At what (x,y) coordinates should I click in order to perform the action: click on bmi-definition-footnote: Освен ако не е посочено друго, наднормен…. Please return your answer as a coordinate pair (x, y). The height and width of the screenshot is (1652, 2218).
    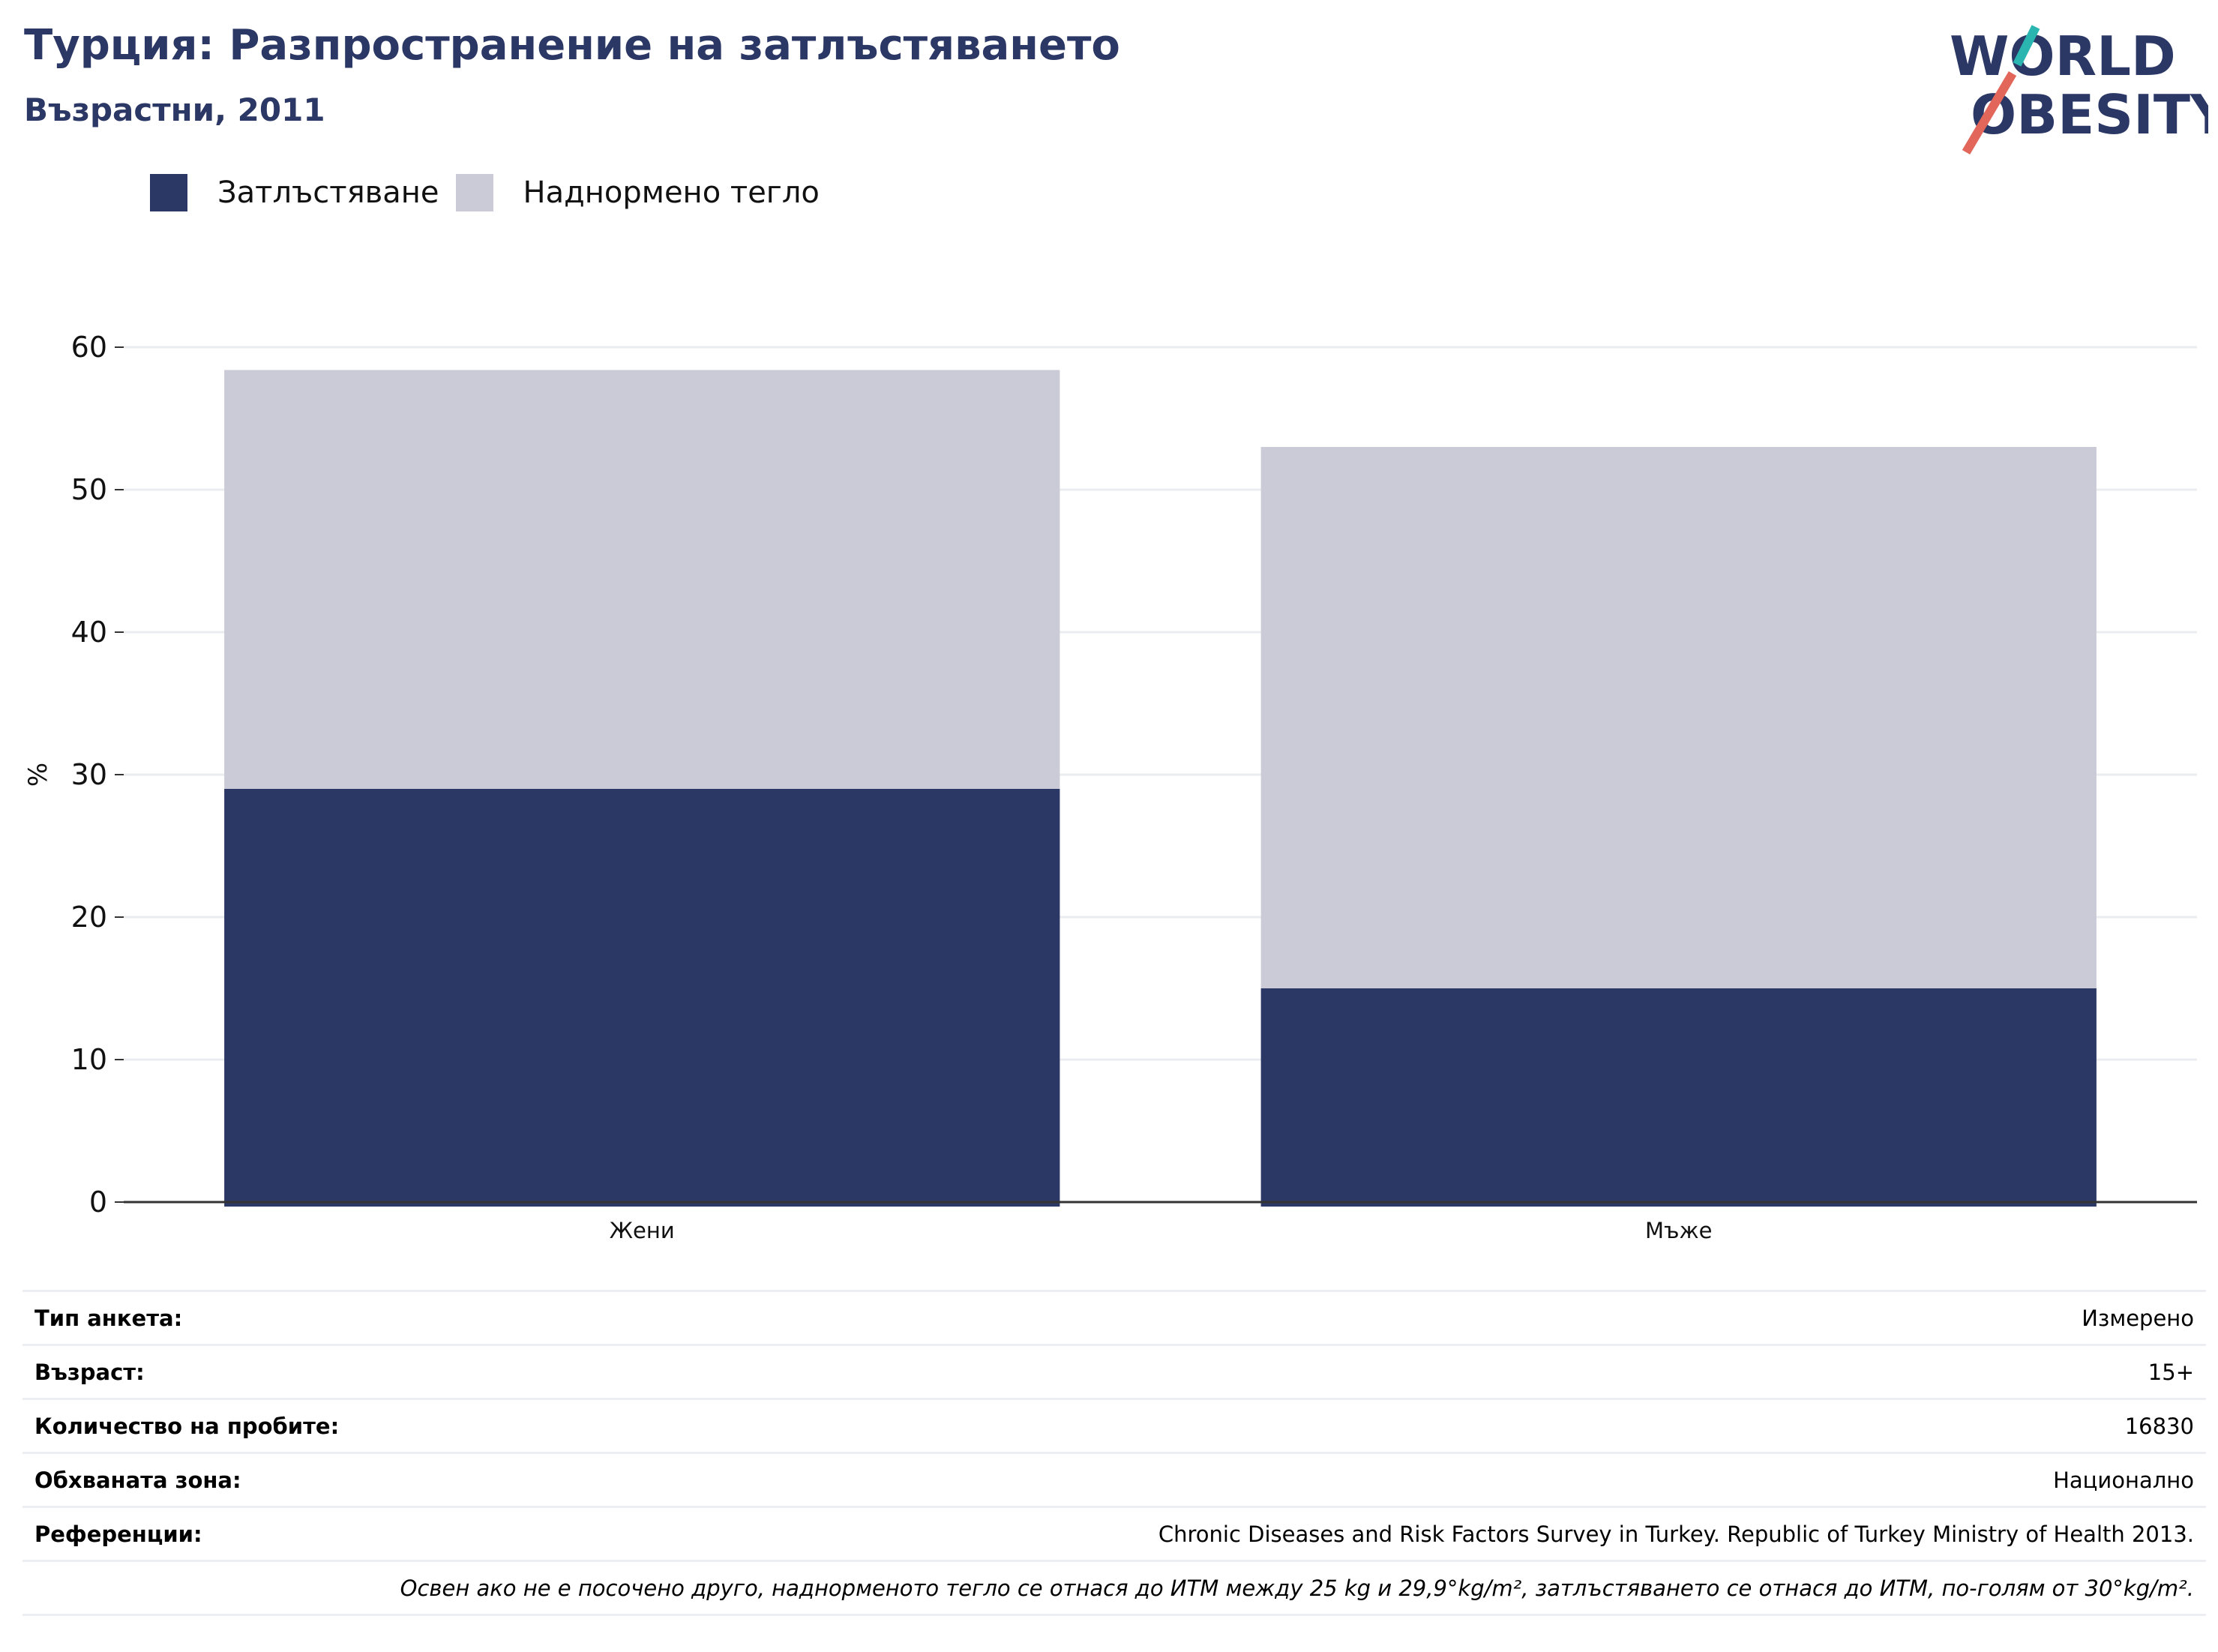
    Looking at the image, I should click on (1114, 1589).